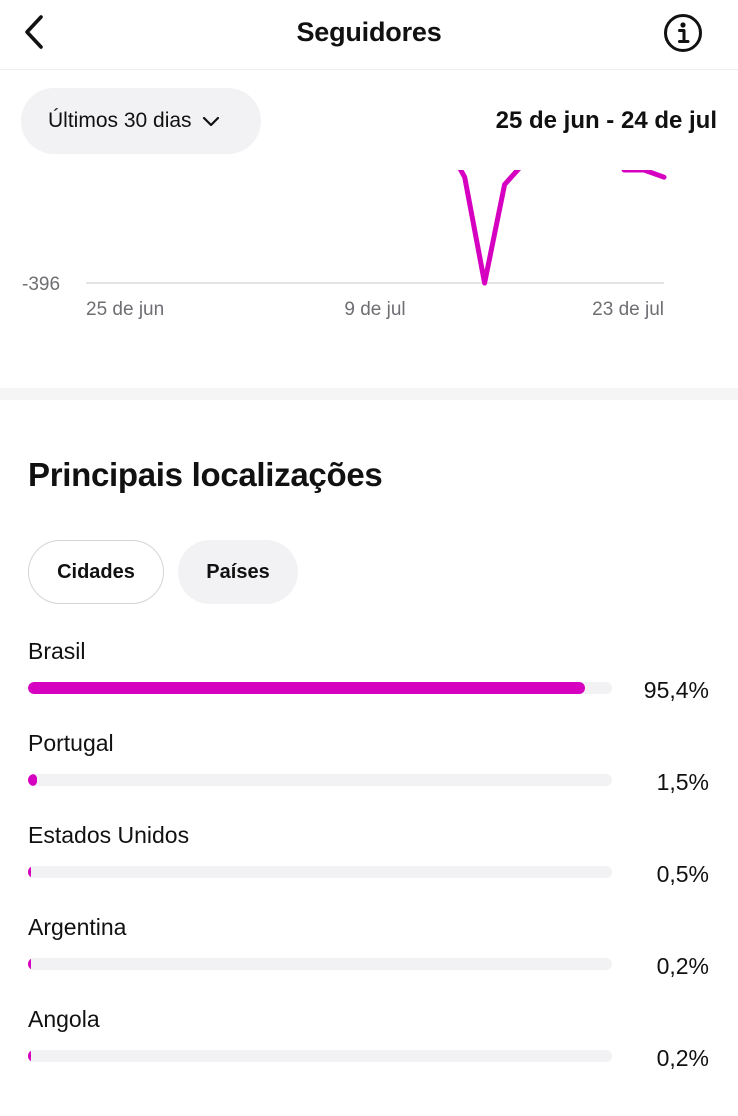 The height and width of the screenshot is (1116, 738). What do you see at coordinates (369, 394) in the screenshot?
I see `section-divider` at bounding box center [369, 394].